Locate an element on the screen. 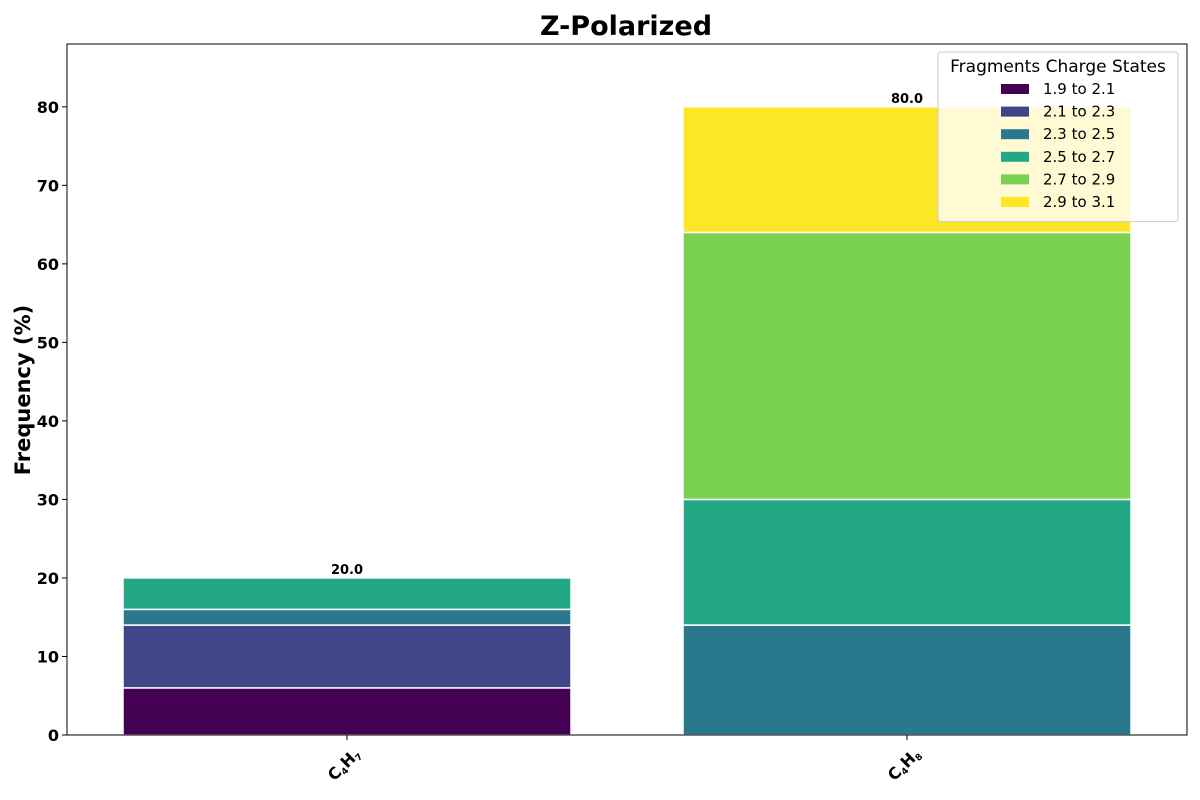 The height and width of the screenshot is (800, 1200). legend-box is located at coordinates (1058, 137).